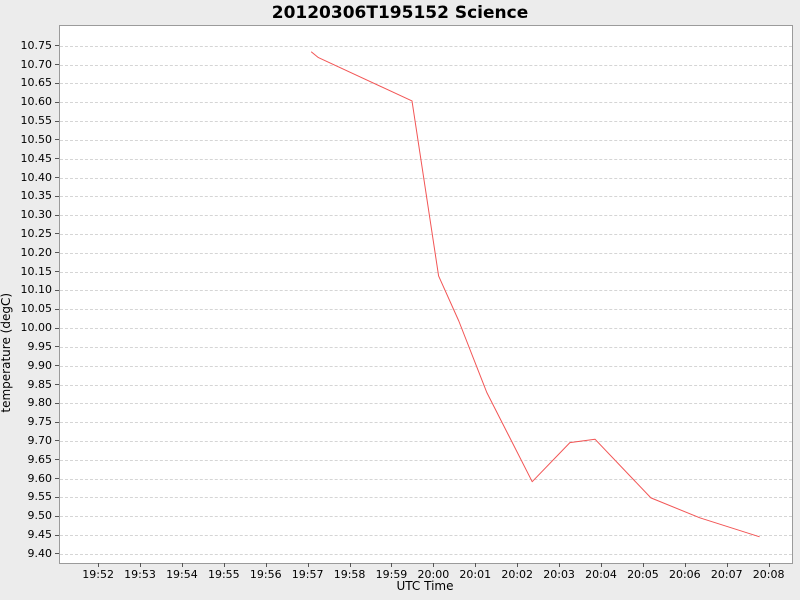  Describe the element at coordinates (36, 233) in the screenshot. I see `y-tick-label: 10.25` at that location.